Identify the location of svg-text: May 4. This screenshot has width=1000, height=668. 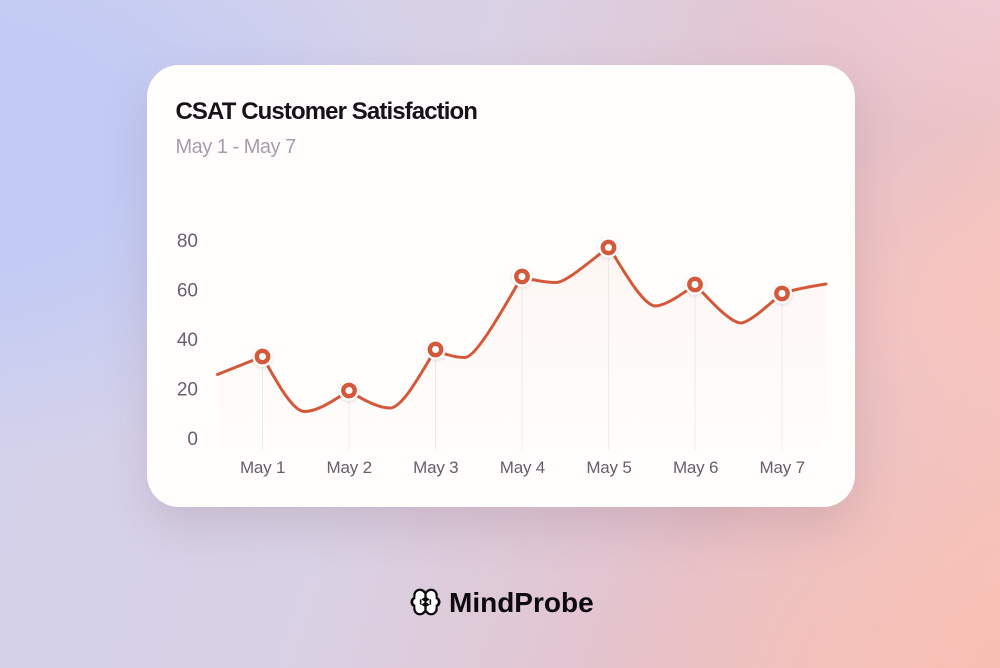
(522, 467).